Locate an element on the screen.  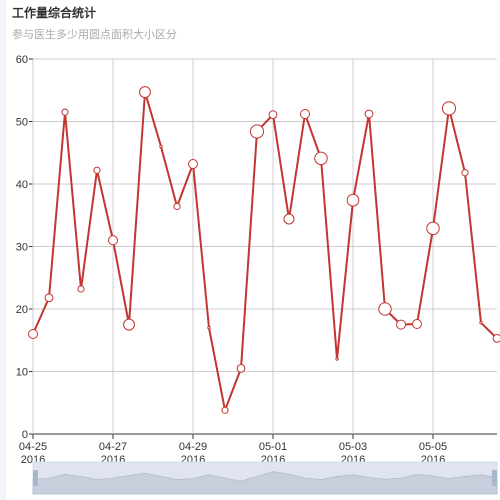
y-tick-label: 10 is located at coordinates (22, 373).